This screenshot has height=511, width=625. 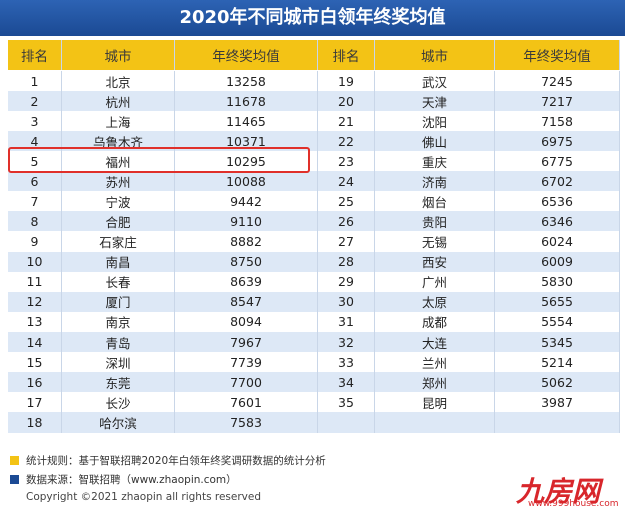 I want to click on table-cell: 石家庄, so click(x=118, y=242).